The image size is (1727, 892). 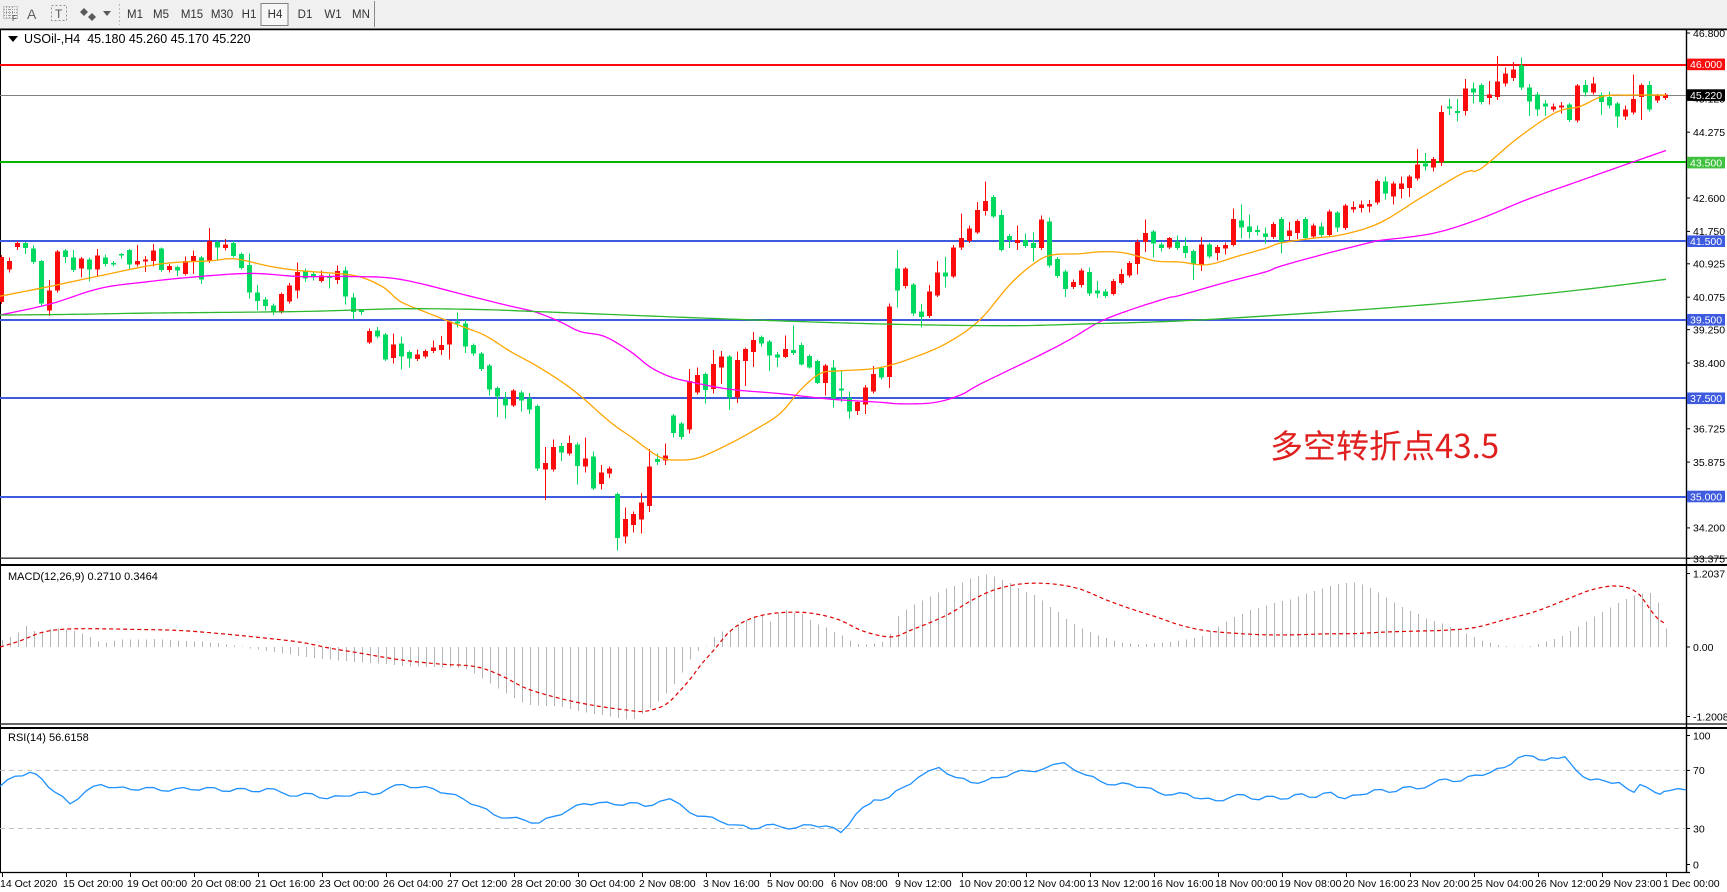 What do you see at coordinates (59, 14) in the screenshot?
I see `svg-text: T` at bounding box center [59, 14].